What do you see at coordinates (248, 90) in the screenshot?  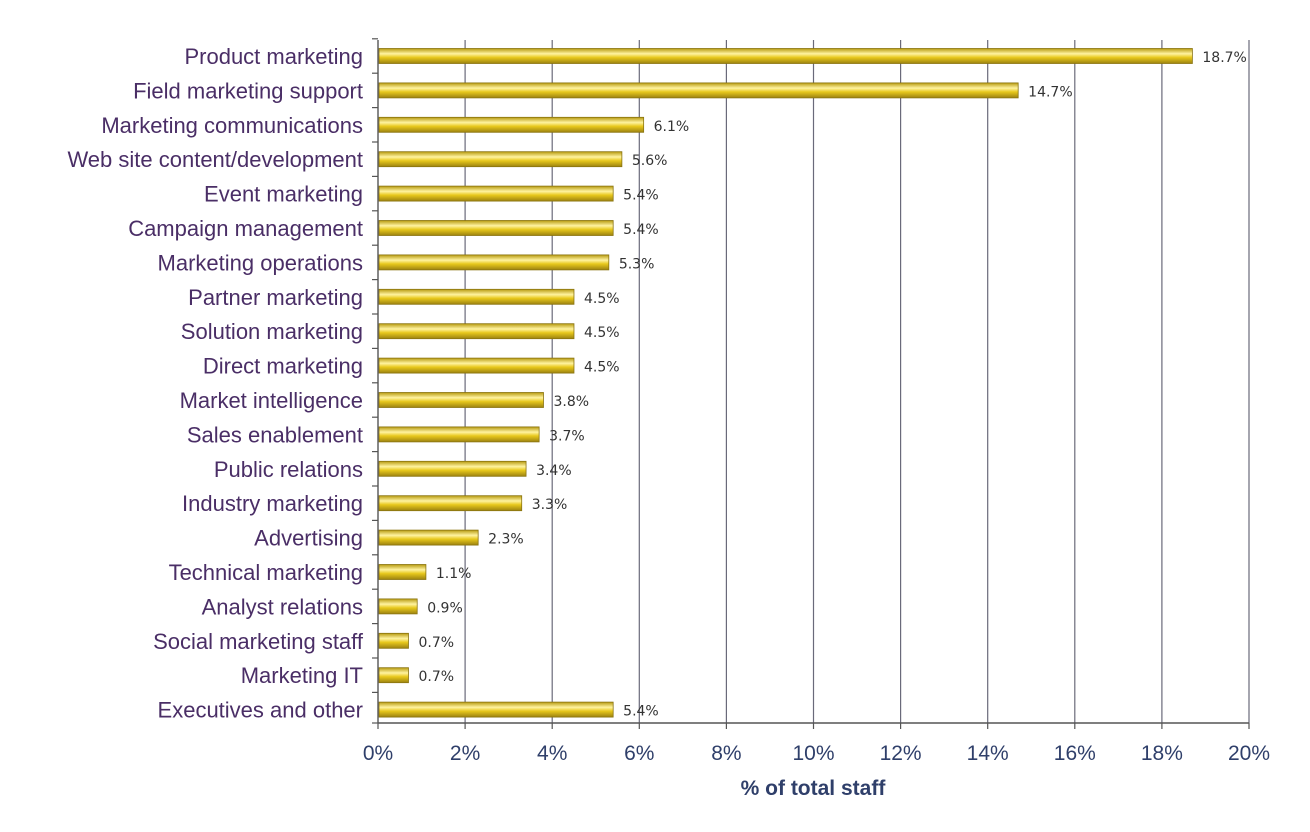 I see `category-label: Field marketing support` at bounding box center [248, 90].